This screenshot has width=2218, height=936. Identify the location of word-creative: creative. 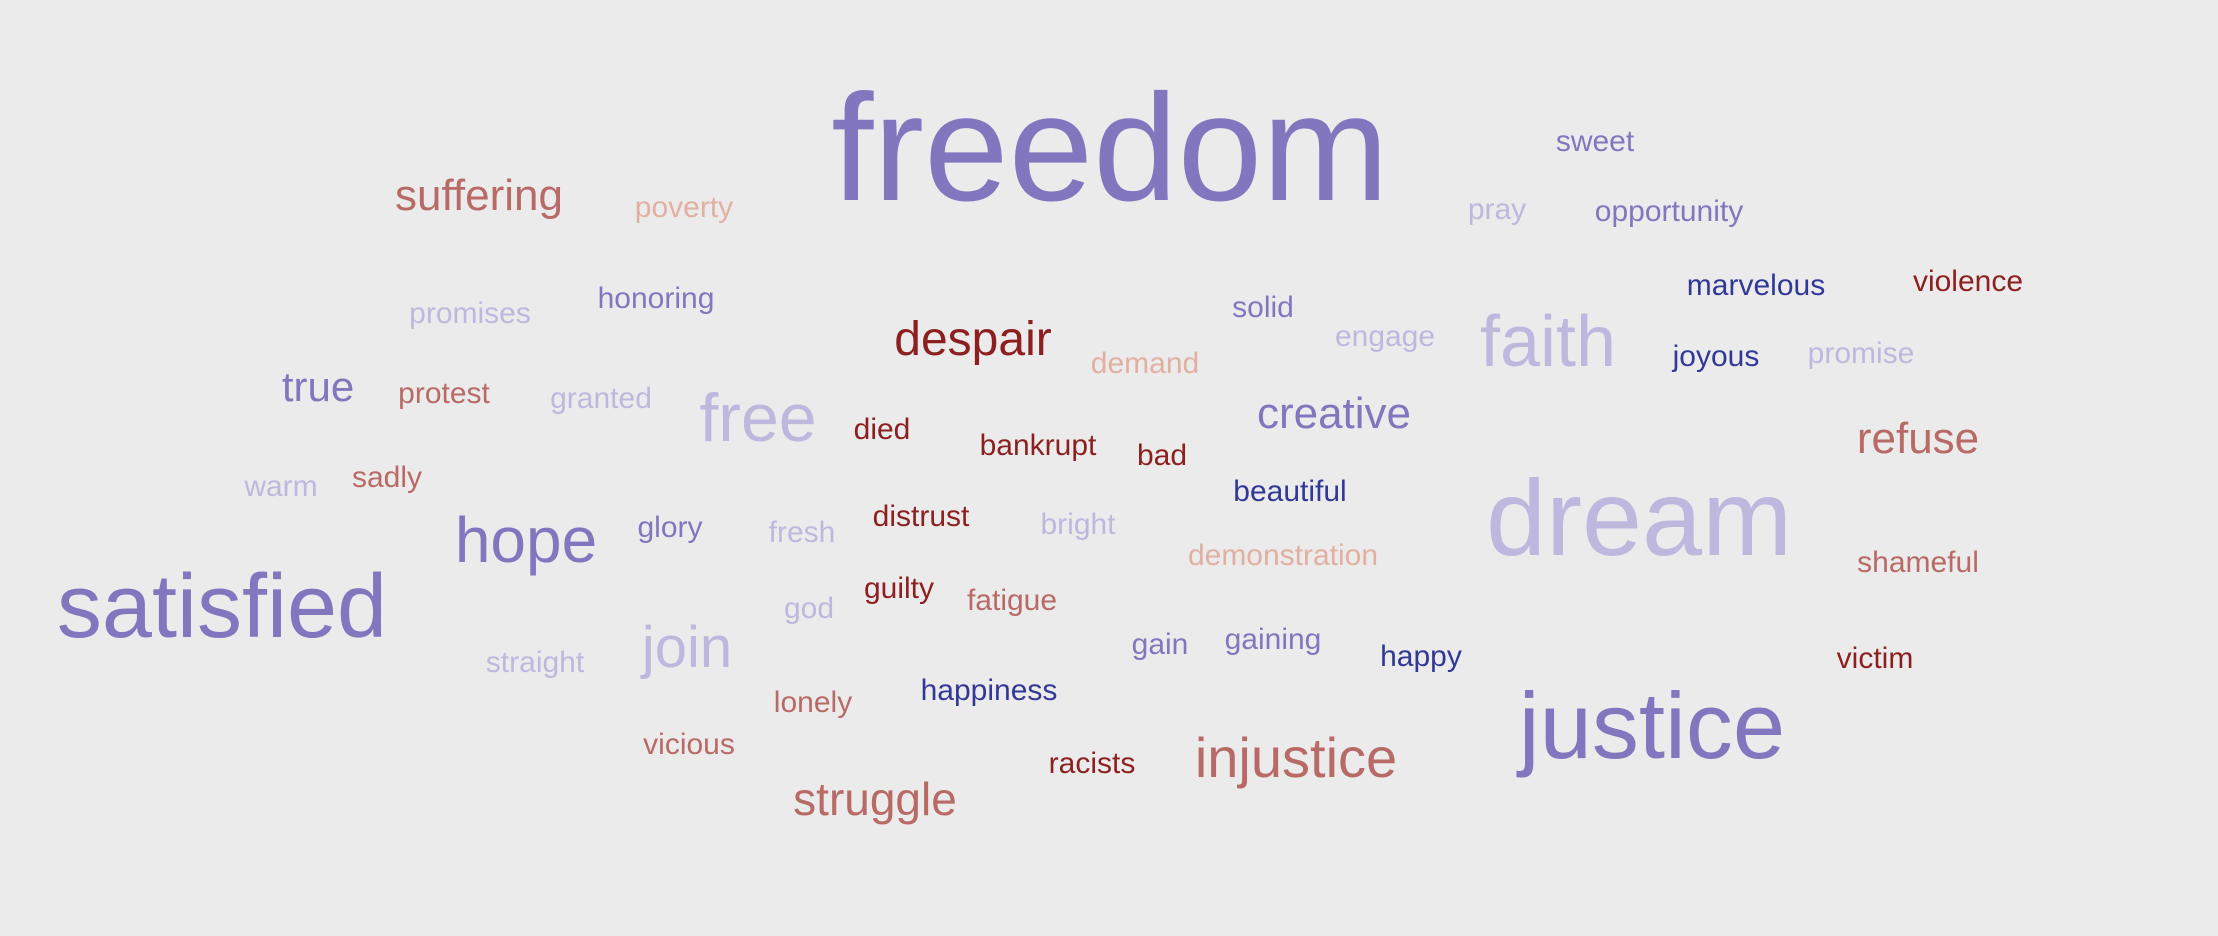
(1334, 413).